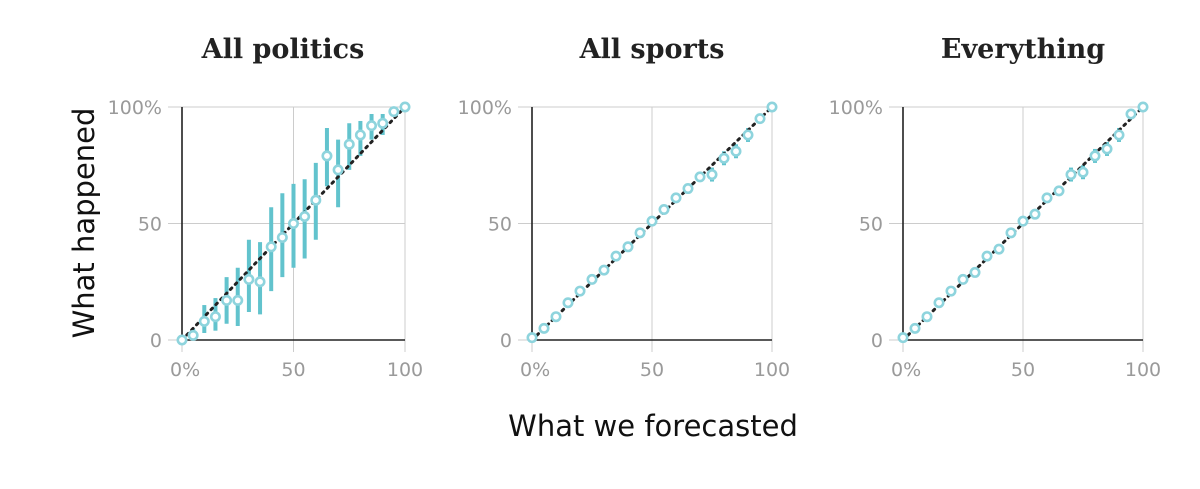 Image resolution: width=1200 pixels, height=489 pixels. What do you see at coordinates (283, 49) in the screenshot?
I see `chart-title: All politics` at bounding box center [283, 49].